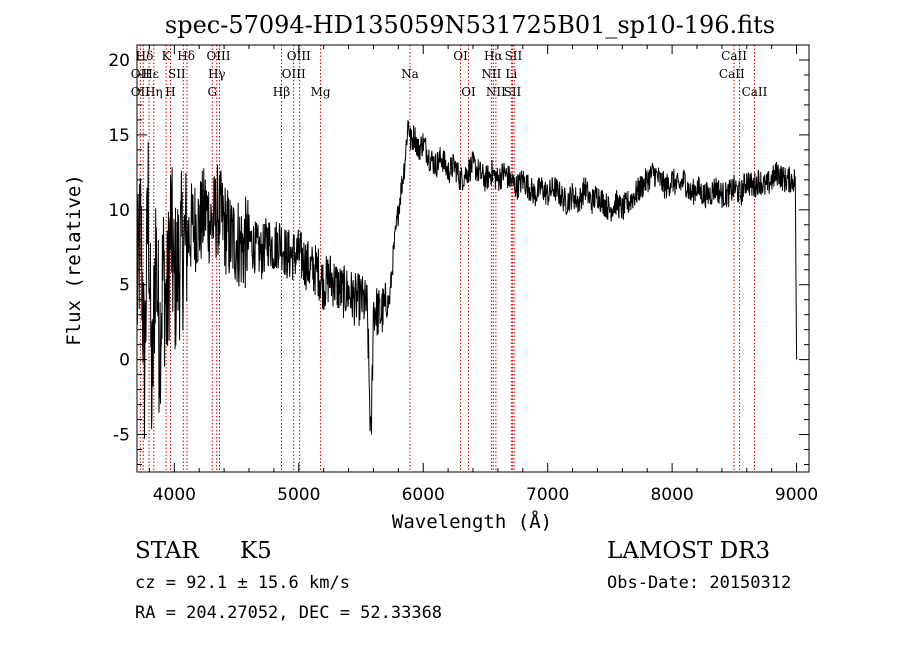 Image resolution: width=900 pixels, height=649 pixels. What do you see at coordinates (547, 495) in the screenshot?
I see `x-tick-label: 7000` at bounding box center [547, 495].